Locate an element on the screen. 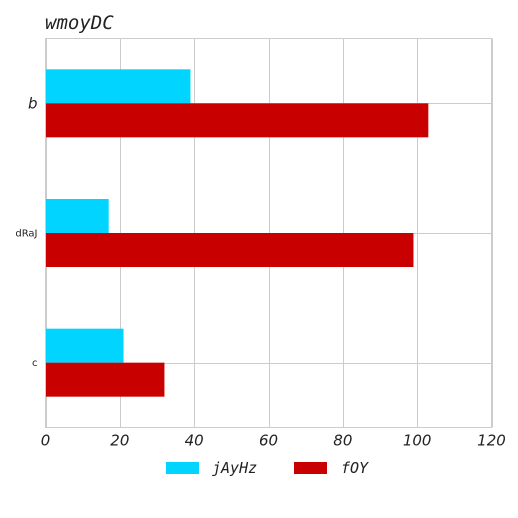 The height and width of the screenshot is (518, 518). x-tick-label: 0 is located at coordinates (46, 441).